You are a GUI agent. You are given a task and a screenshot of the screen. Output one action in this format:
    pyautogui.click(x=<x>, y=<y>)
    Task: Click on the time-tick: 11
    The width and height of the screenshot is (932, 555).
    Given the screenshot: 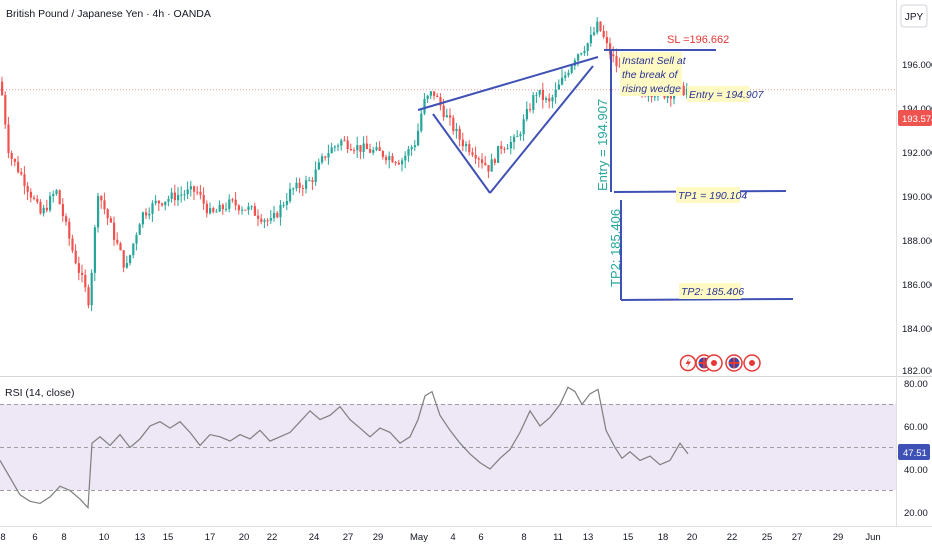 What is the action you would take?
    pyautogui.click(x=558, y=537)
    